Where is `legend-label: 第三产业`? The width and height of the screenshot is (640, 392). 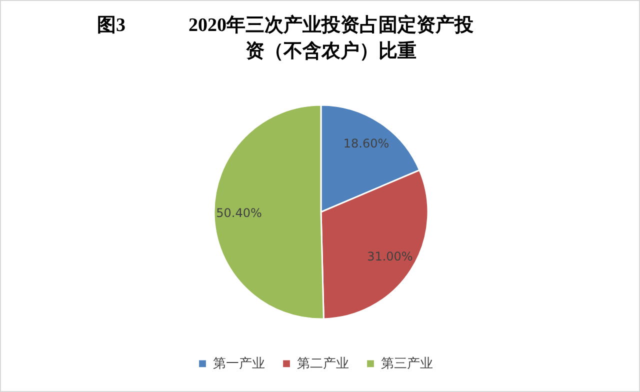 legend-label: 第三产业 is located at coordinates (407, 364).